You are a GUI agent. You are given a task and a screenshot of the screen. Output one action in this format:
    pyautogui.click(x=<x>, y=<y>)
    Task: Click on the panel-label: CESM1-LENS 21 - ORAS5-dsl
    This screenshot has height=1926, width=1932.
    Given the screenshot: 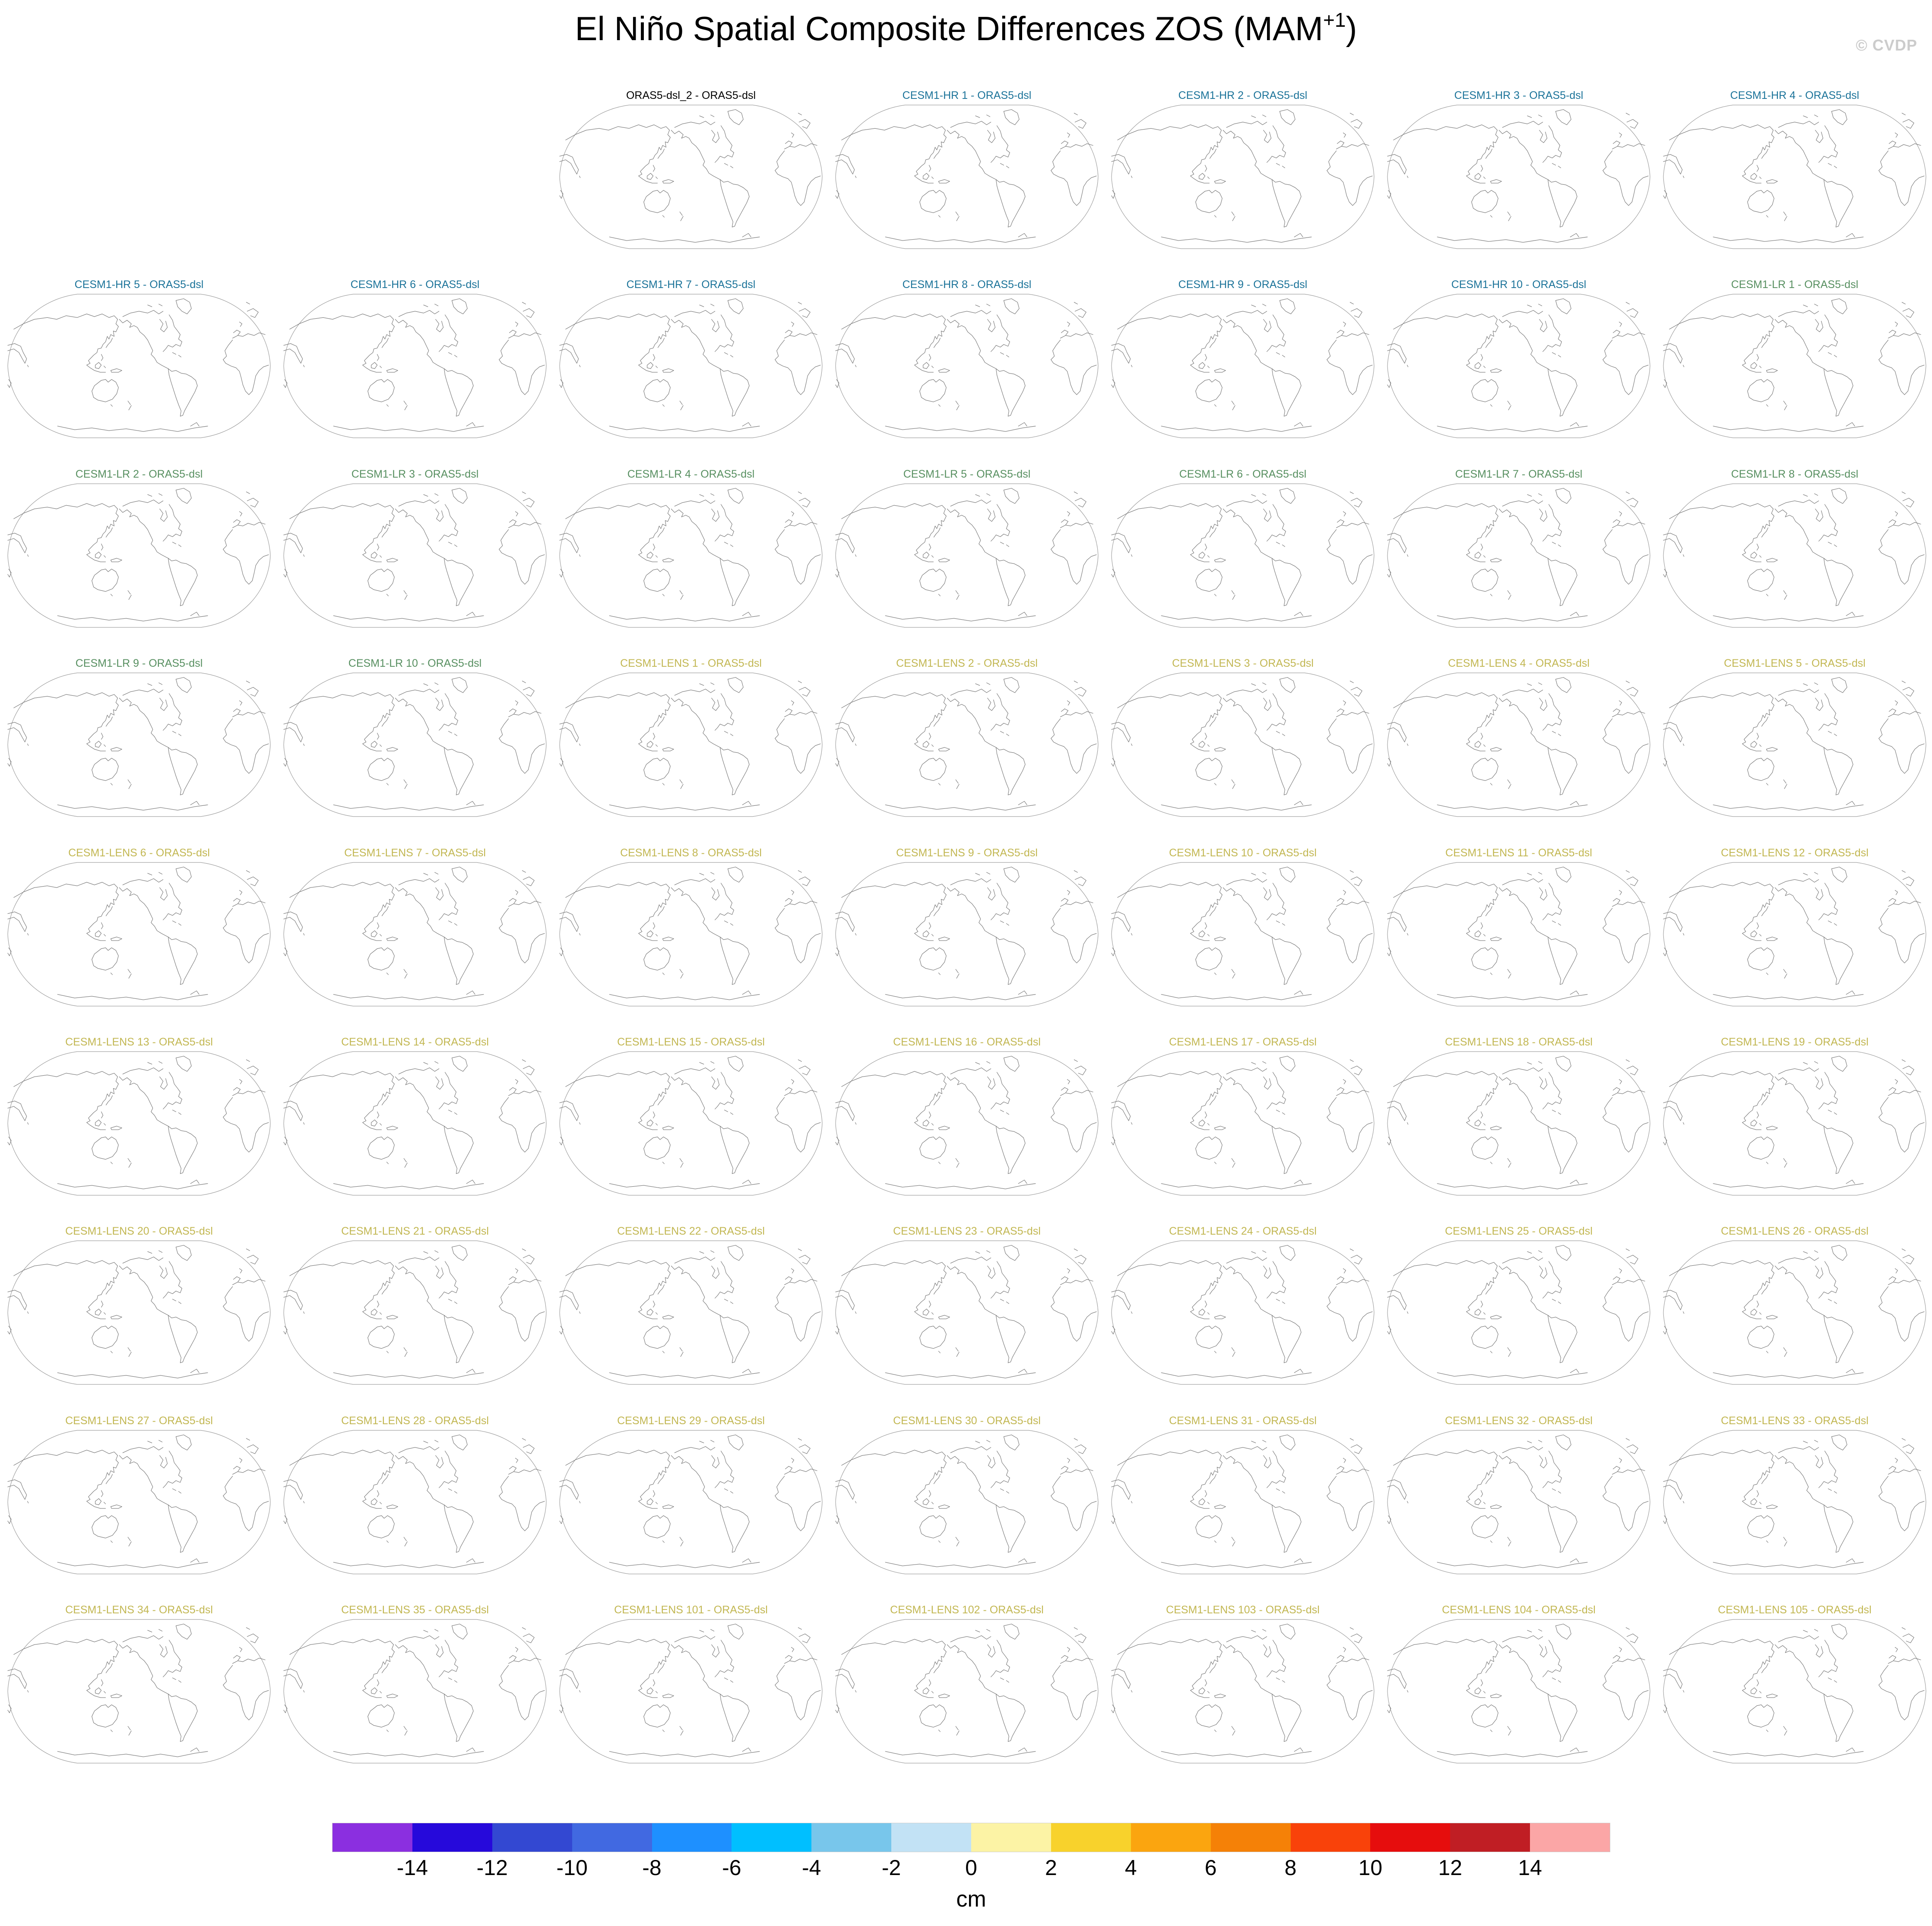 What is the action you would take?
    pyautogui.click(x=415, y=1231)
    